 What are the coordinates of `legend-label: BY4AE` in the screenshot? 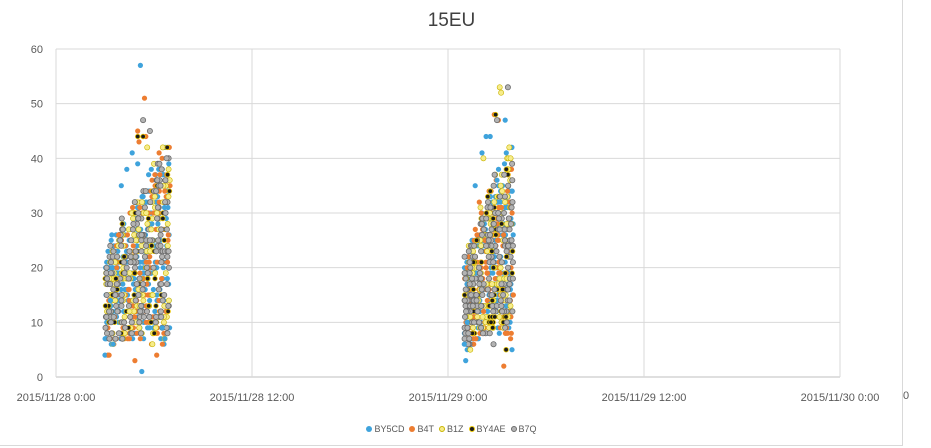 It's located at (491, 429).